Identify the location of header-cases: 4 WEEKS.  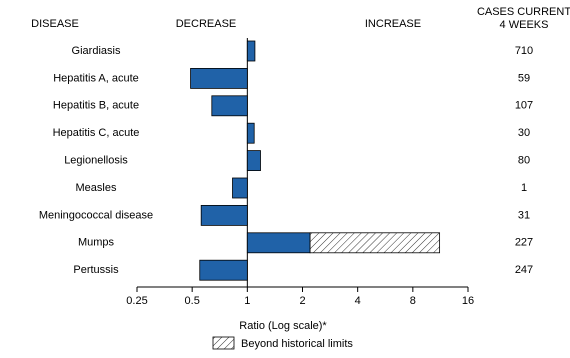
(524, 25).